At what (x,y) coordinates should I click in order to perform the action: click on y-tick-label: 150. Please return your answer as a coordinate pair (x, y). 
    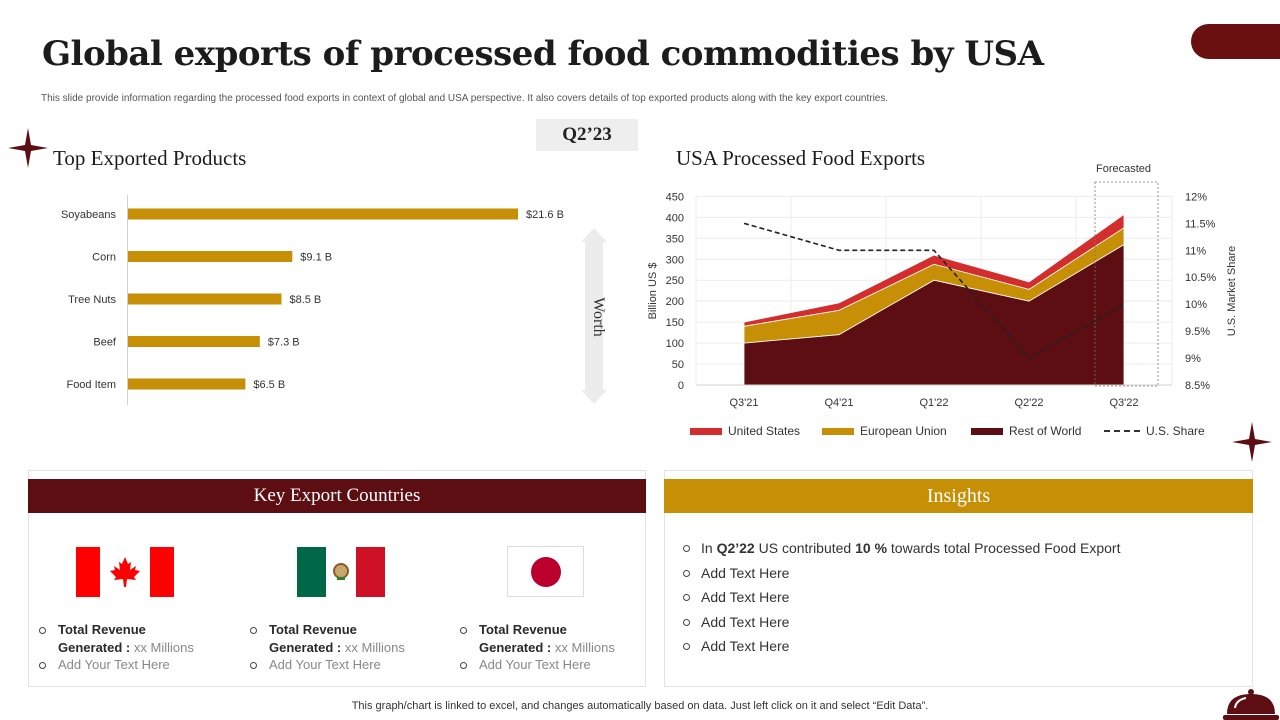
    Looking at the image, I should click on (675, 323).